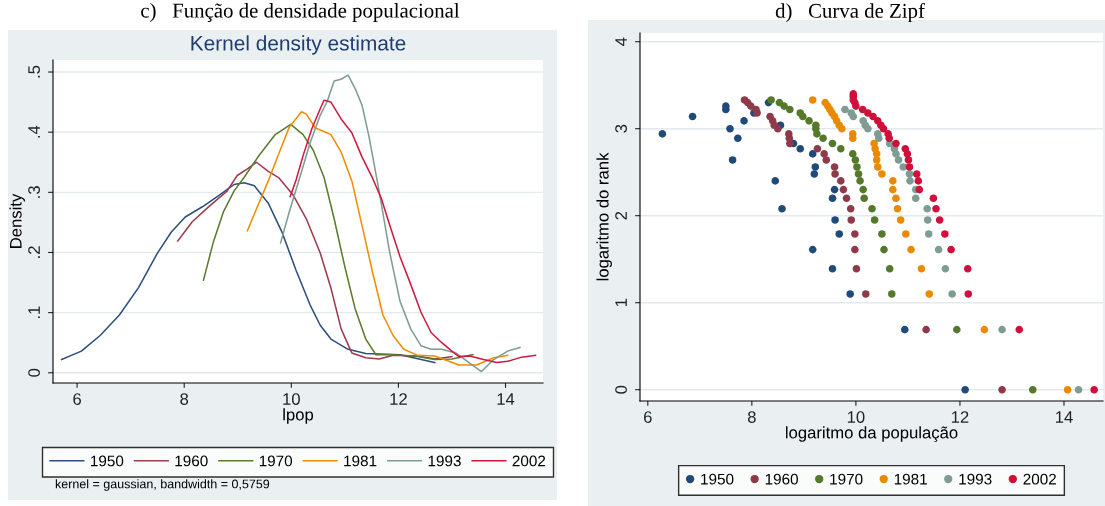 Image resolution: width=1105 pixels, height=506 pixels. What do you see at coordinates (34, 131) in the screenshot?
I see `y-tick-label: .4` at bounding box center [34, 131].